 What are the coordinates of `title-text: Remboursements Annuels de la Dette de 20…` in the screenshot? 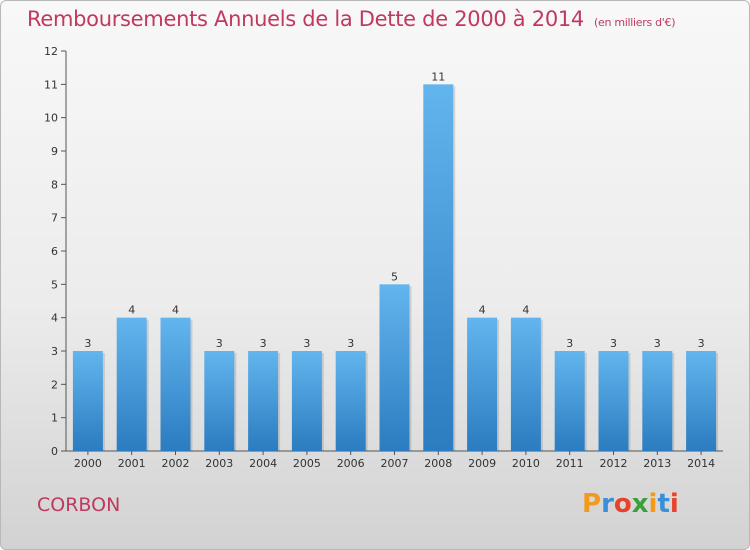 It's located at (305, 19).